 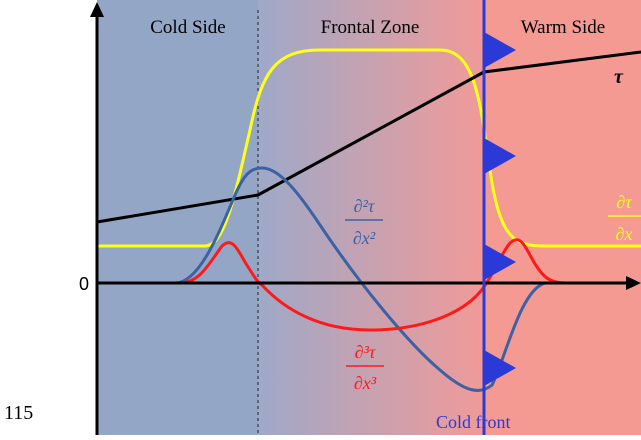 What do you see at coordinates (364, 238) in the screenshot?
I see `second-derivative-denominator: ∂x²` at bounding box center [364, 238].